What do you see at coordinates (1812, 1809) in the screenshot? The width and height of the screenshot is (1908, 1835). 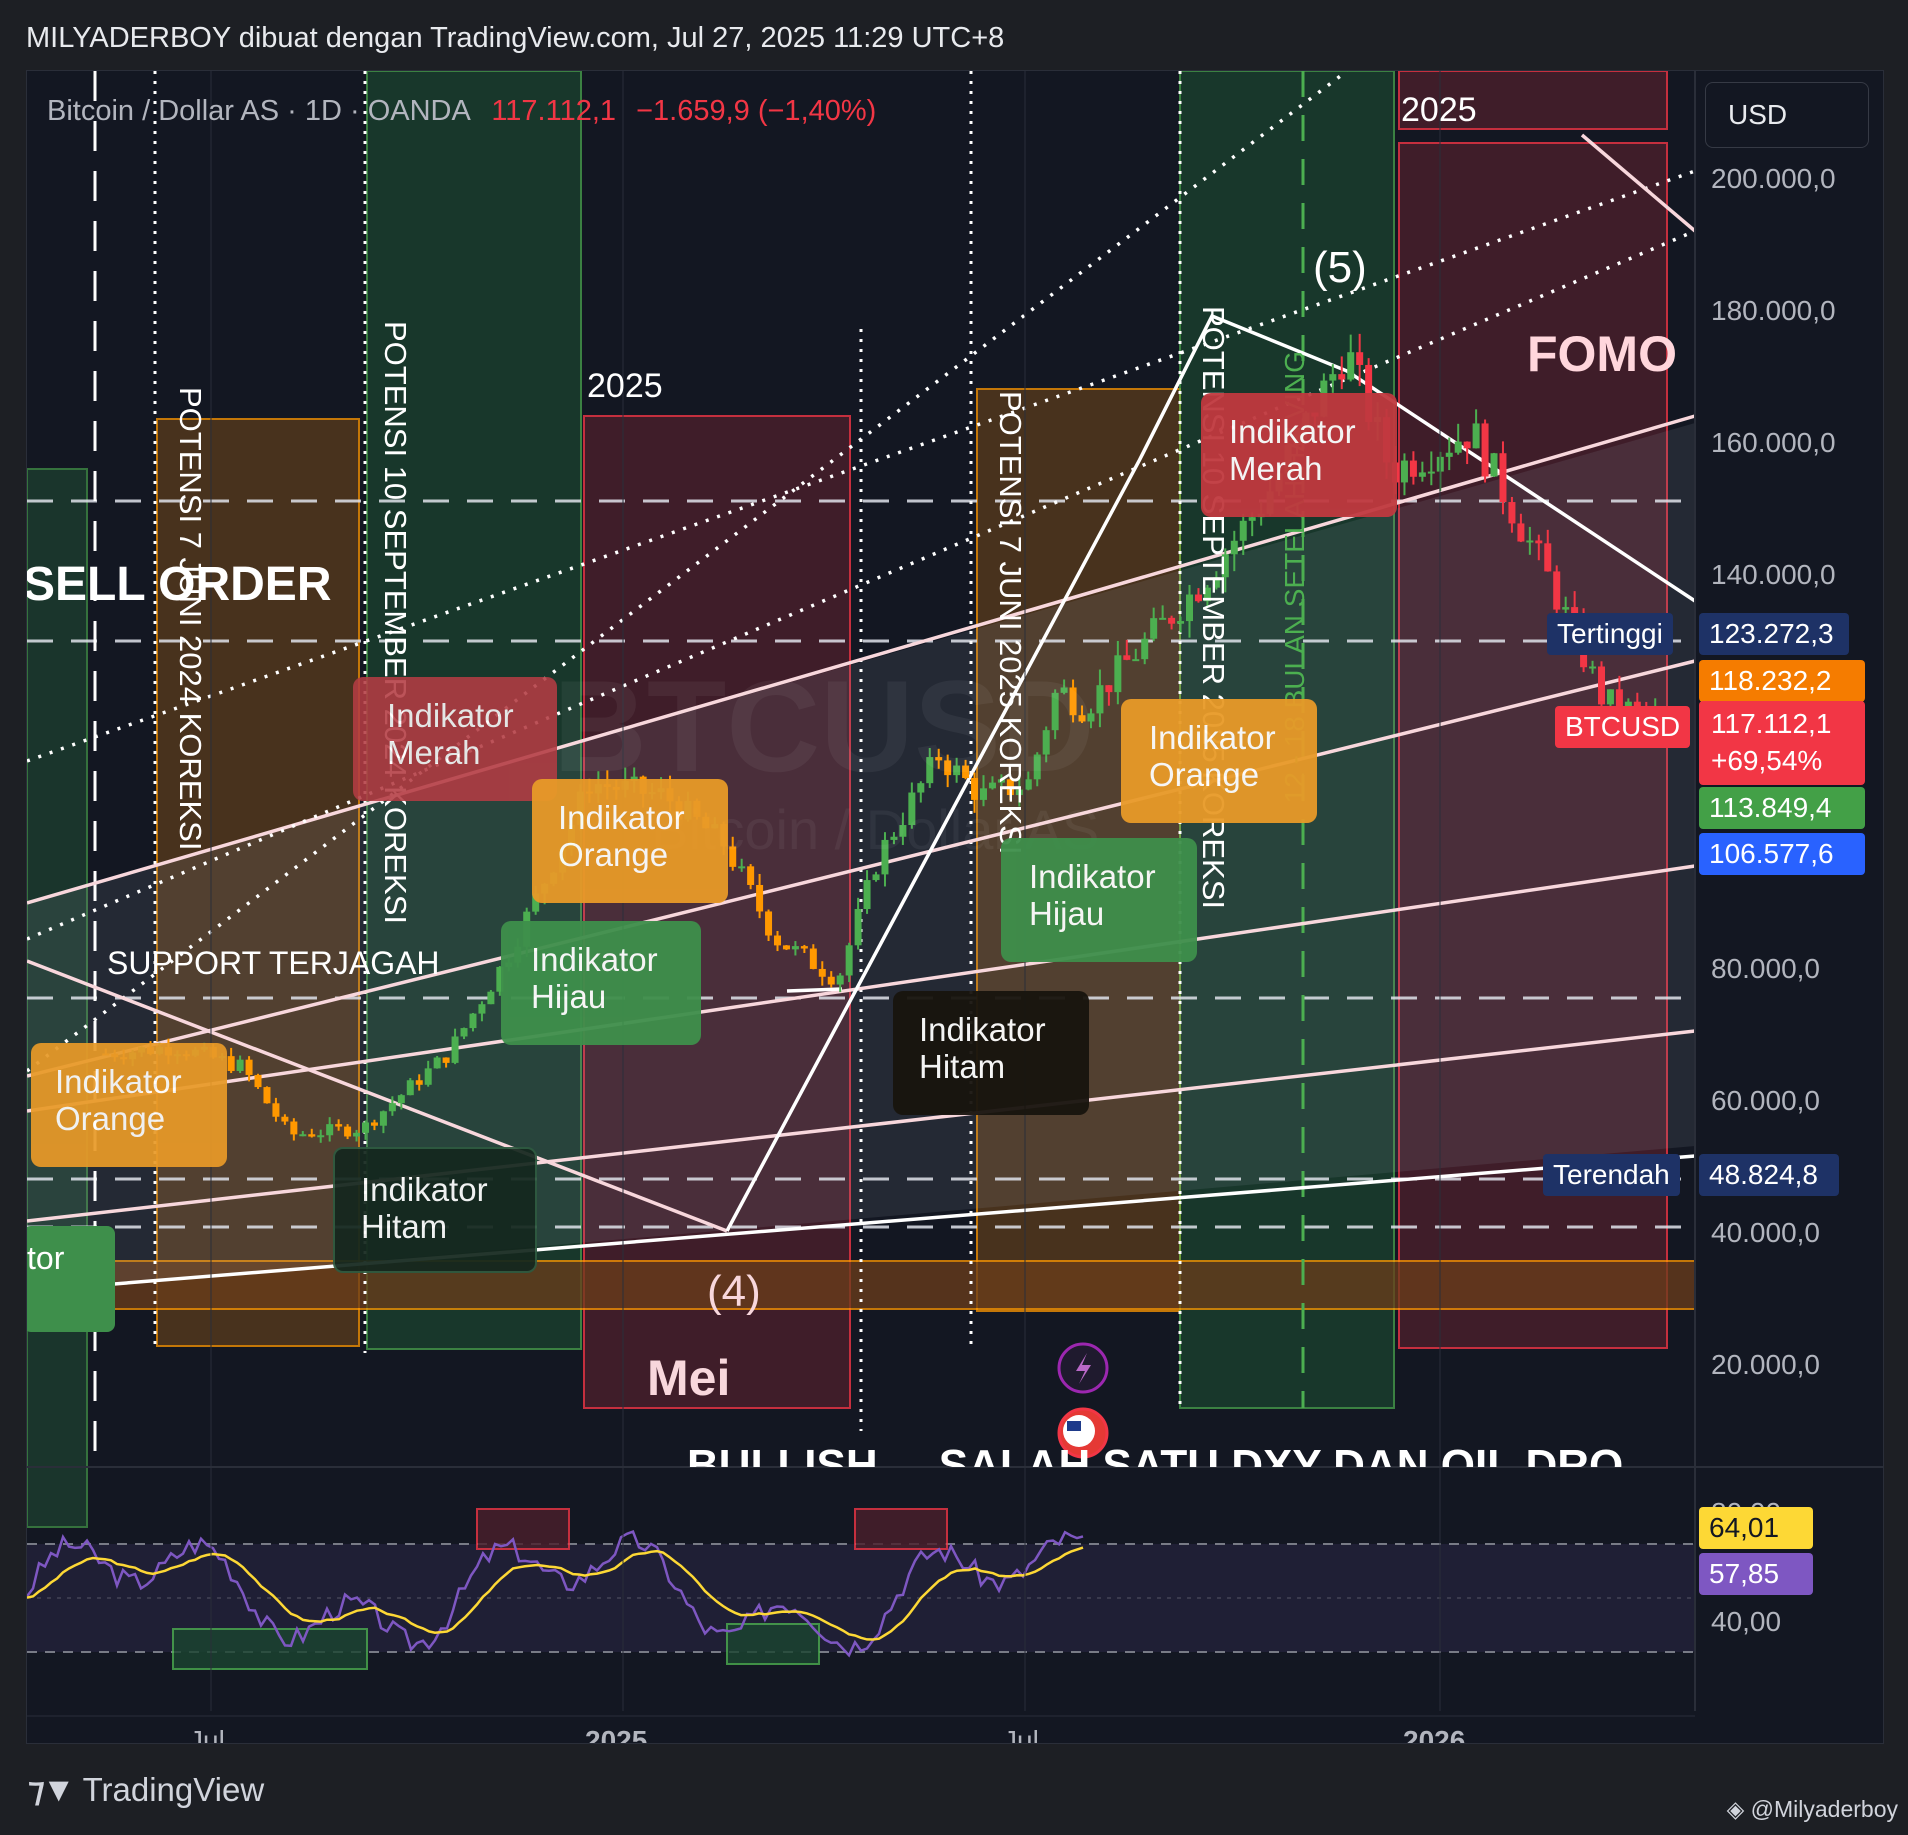 I see `author-credit: ◈ @Milyaderboy` at bounding box center [1812, 1809].